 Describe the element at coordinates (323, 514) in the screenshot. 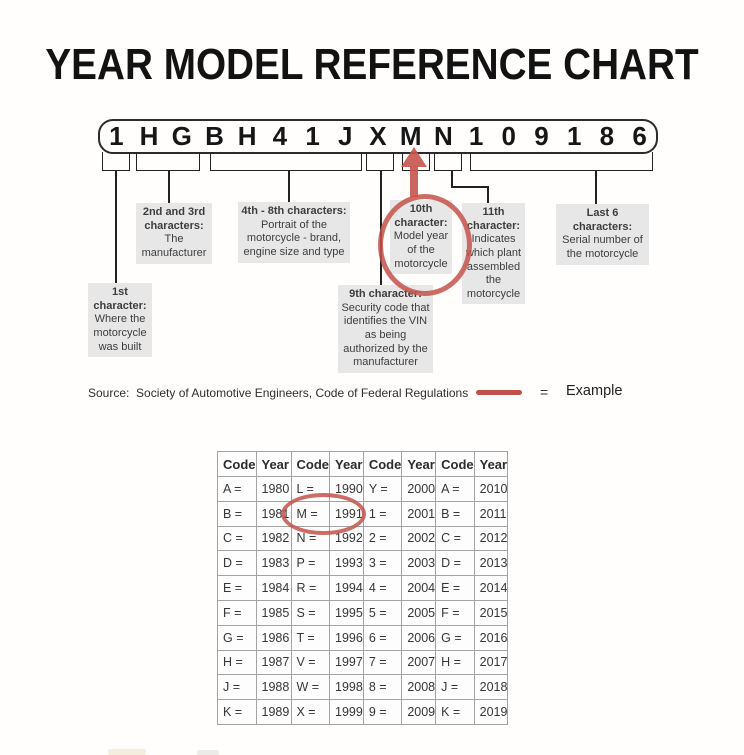

I see `example-circle-m-1991` at that location.